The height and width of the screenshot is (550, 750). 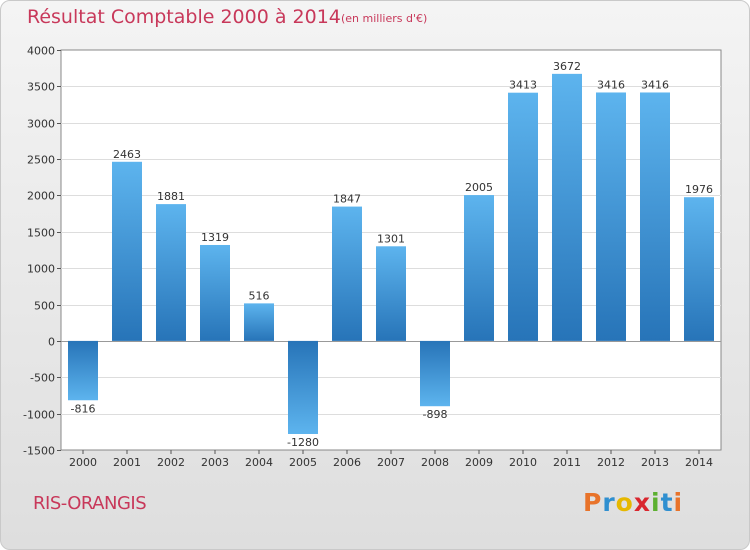 I want to click on x-tick-label: 2000, so click(x=83, y=462).